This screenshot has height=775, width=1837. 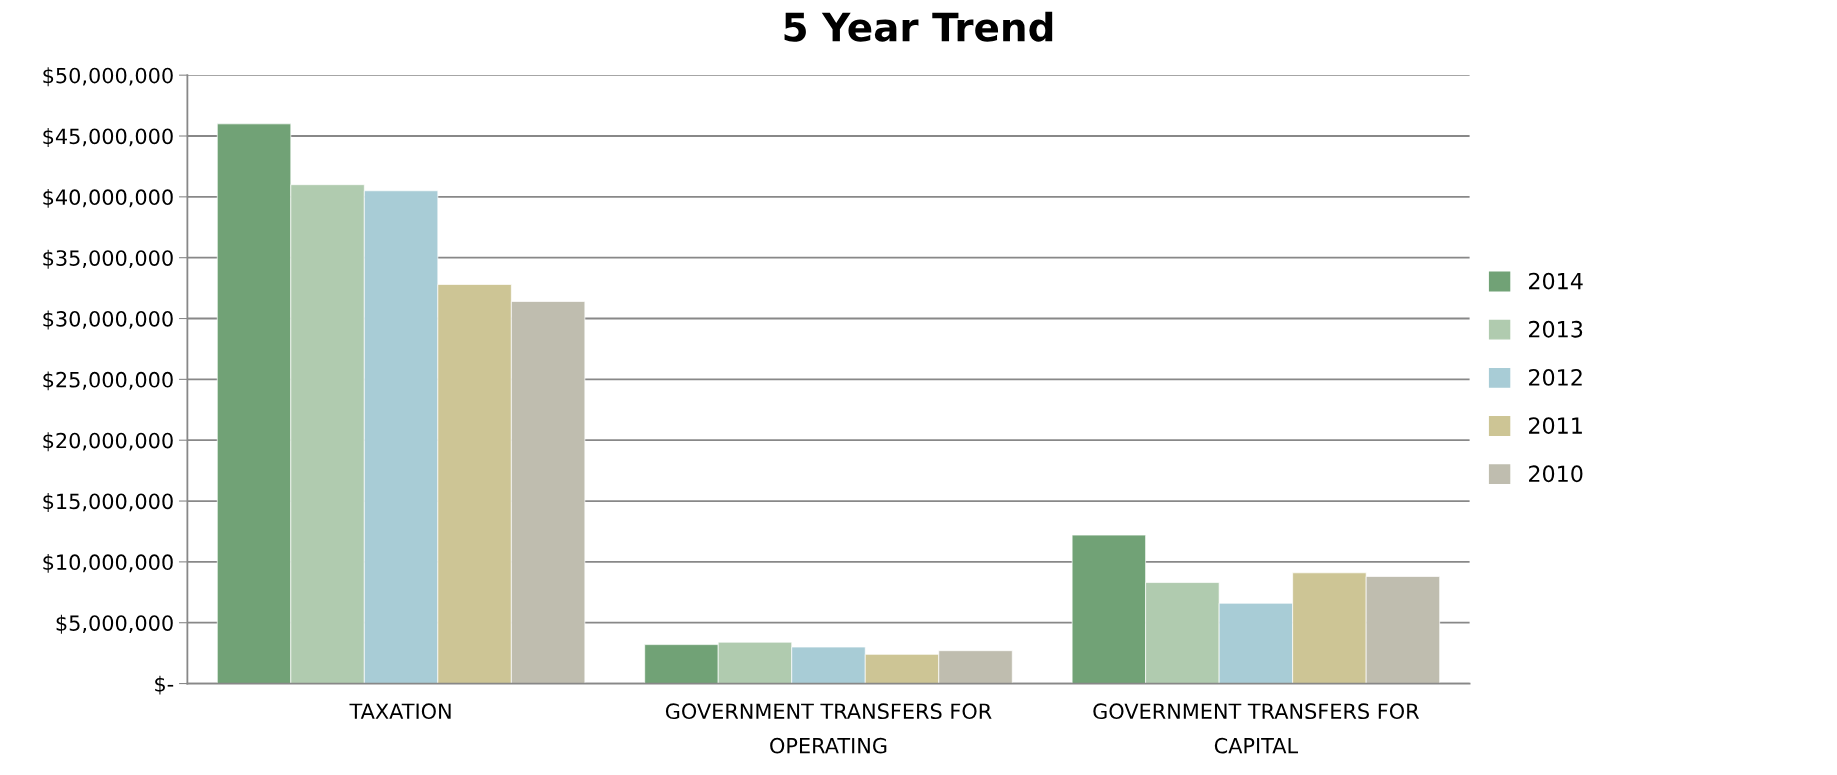 I want to click on x-tick-label: TAXATION, so click(x=400, y=711).